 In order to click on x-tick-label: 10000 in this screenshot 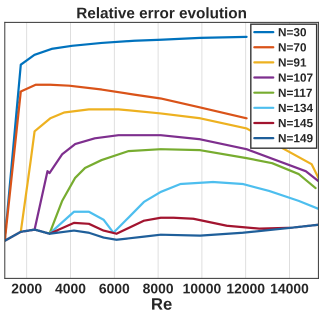, I will do `click(202, 289)`.